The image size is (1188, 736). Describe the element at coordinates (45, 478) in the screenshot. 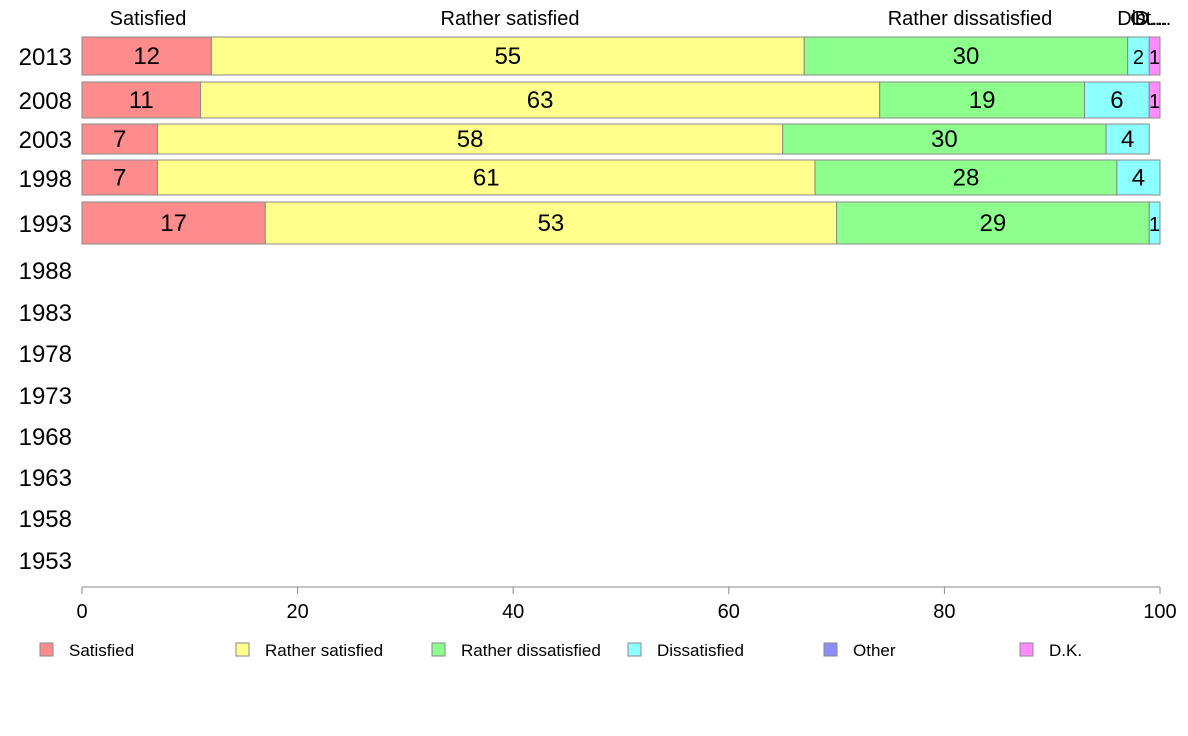

I see `y-tick-label-1963: 1963` at that location.